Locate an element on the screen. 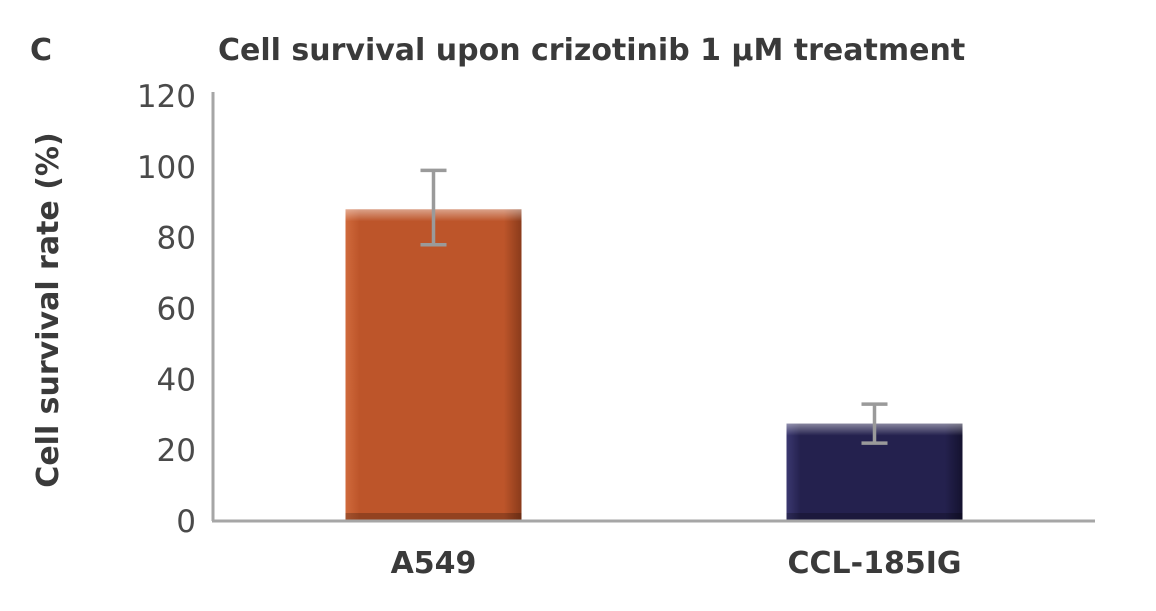  bar-a549 is located at coordinates (433, 365).